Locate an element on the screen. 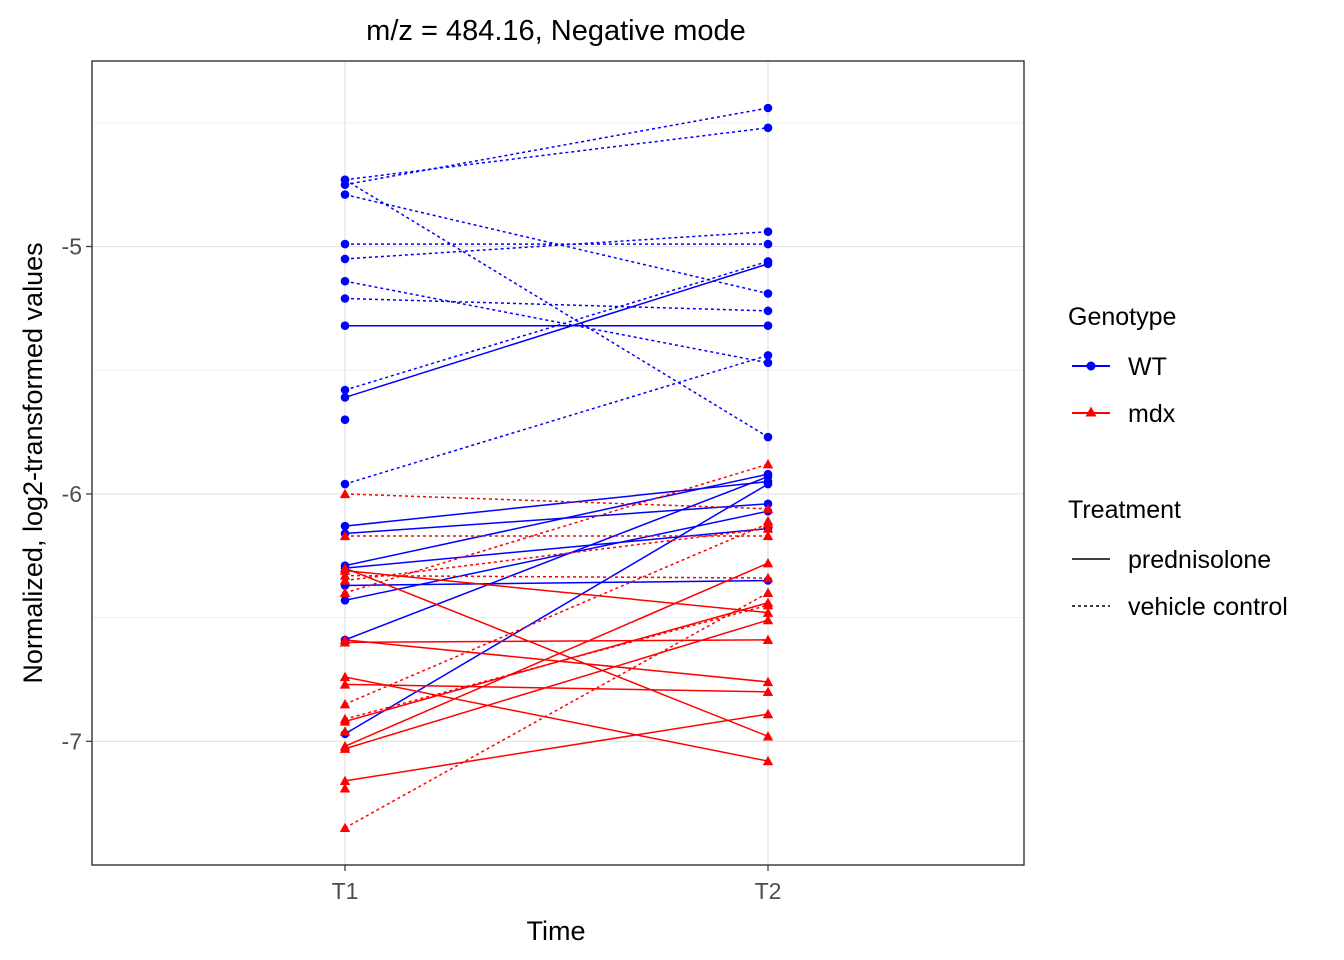  chart-title: m/z = 484.16, Negative mode is located at coordinates (556, 31).